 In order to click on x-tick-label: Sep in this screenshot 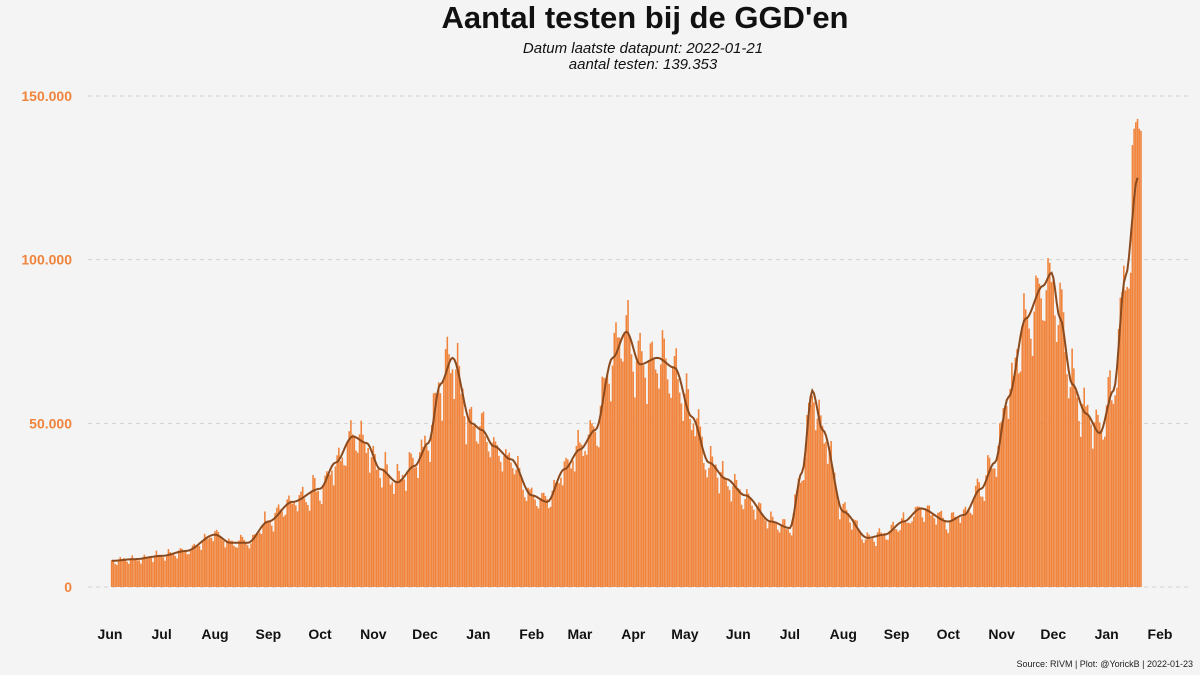, I will do `click(897, 634)`.